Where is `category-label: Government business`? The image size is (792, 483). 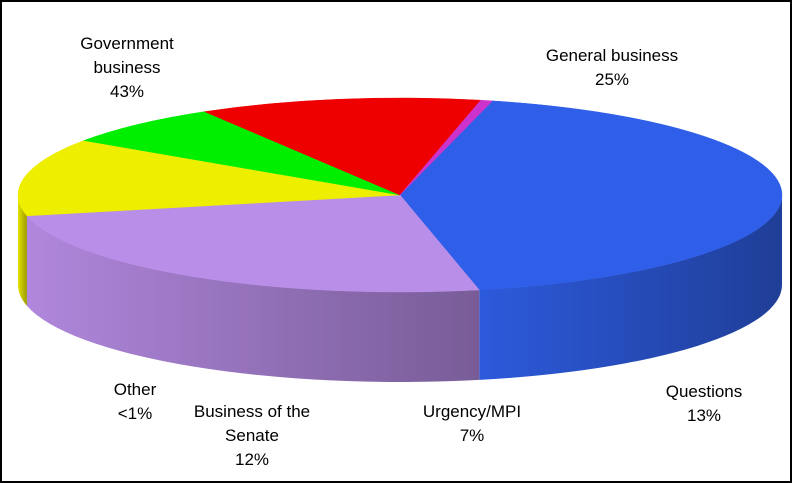
category-label: Government business is located at coordinates (127, 55).